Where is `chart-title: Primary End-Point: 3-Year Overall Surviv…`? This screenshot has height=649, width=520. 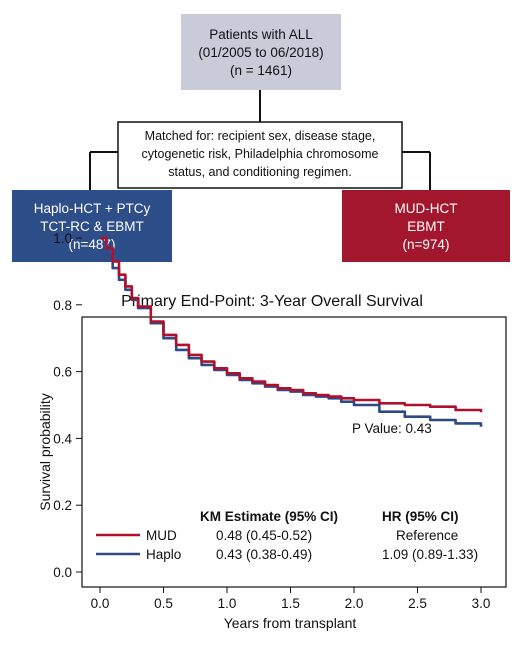 chart-title: Primary End-Point: 3-Year Overall Surviv… is located at coordinates (272, 301).